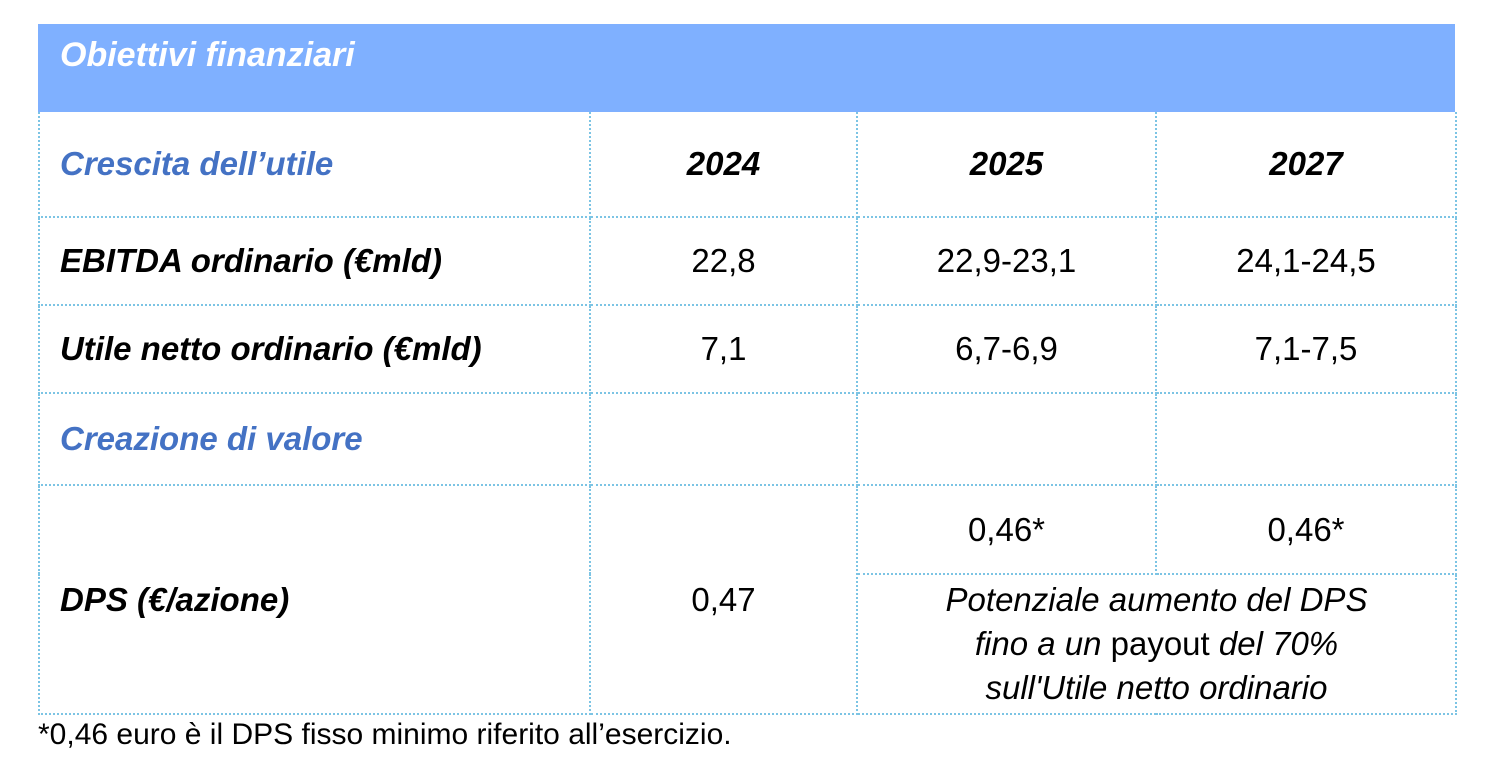 Image resolution: width=1500 pixels, height=779 pixels. What do you see at coordinates (1306, 261) in the screenshot?
I see `ebitda-2027: 24,1-24,5` at bounding box center [1306, 261].